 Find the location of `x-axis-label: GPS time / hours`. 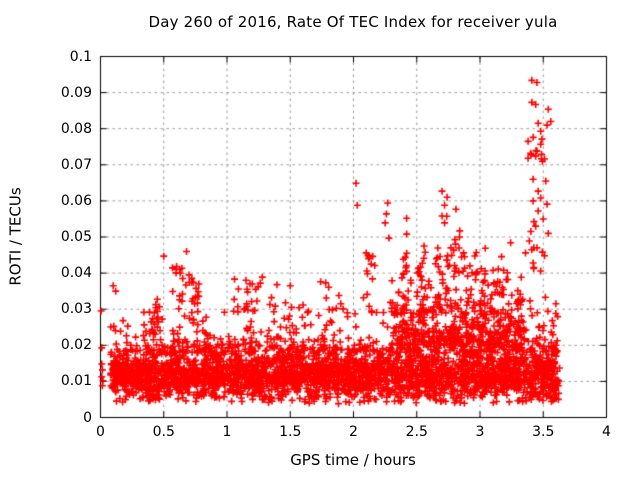

x-axis-label: GPS time / hours is located at coordinates (353, 460).